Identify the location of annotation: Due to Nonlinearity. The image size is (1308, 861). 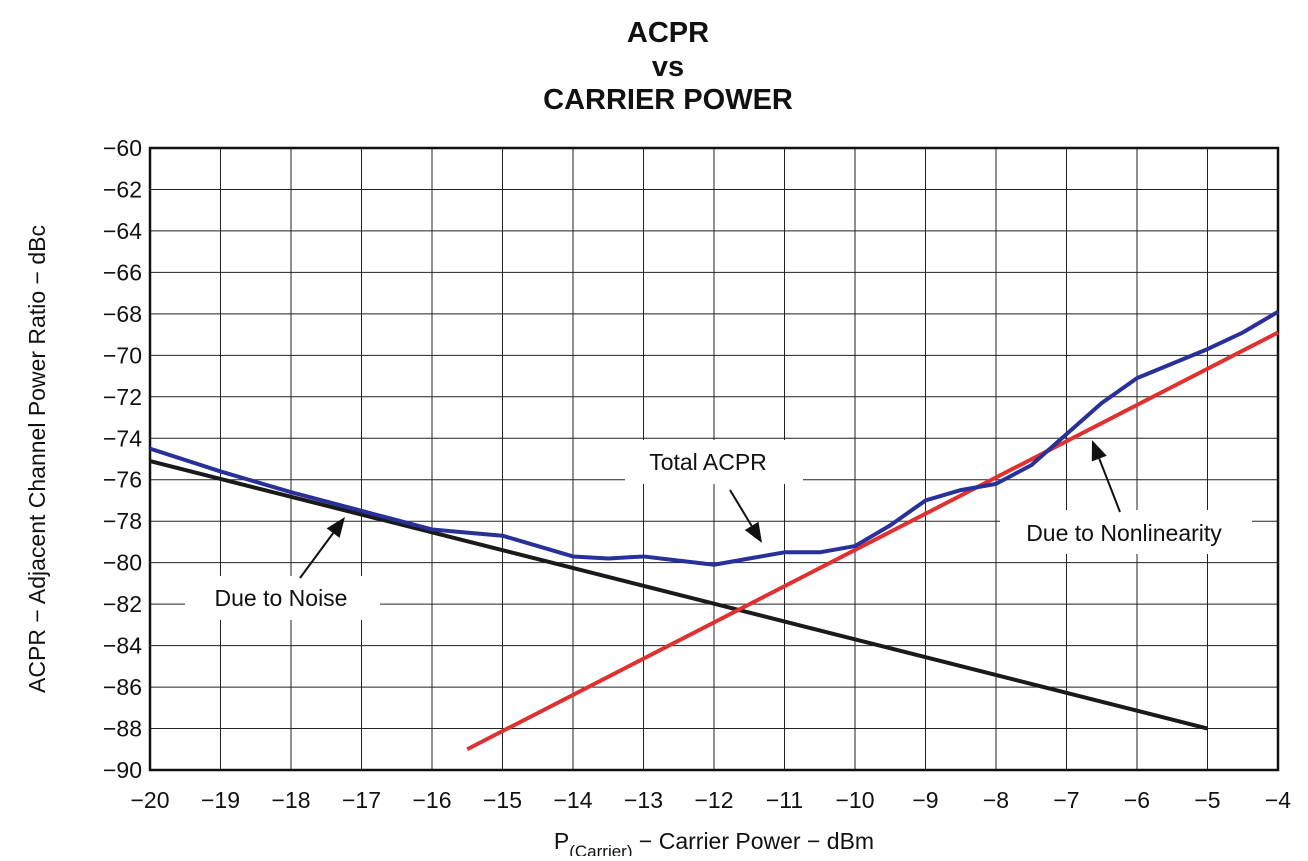
(1124, 533).